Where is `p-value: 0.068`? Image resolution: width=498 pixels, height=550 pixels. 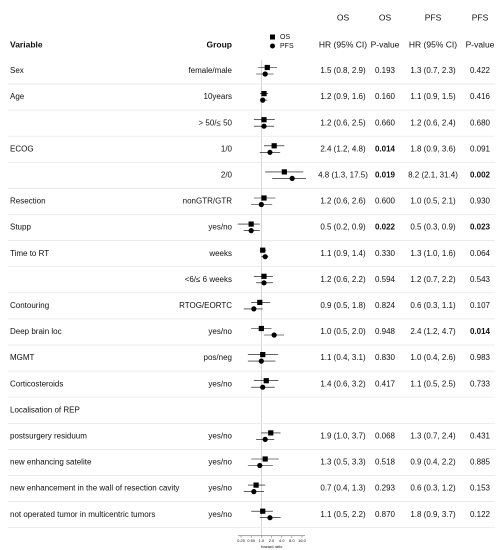 p-value: 0.068 is located at coordinates (385, 436).